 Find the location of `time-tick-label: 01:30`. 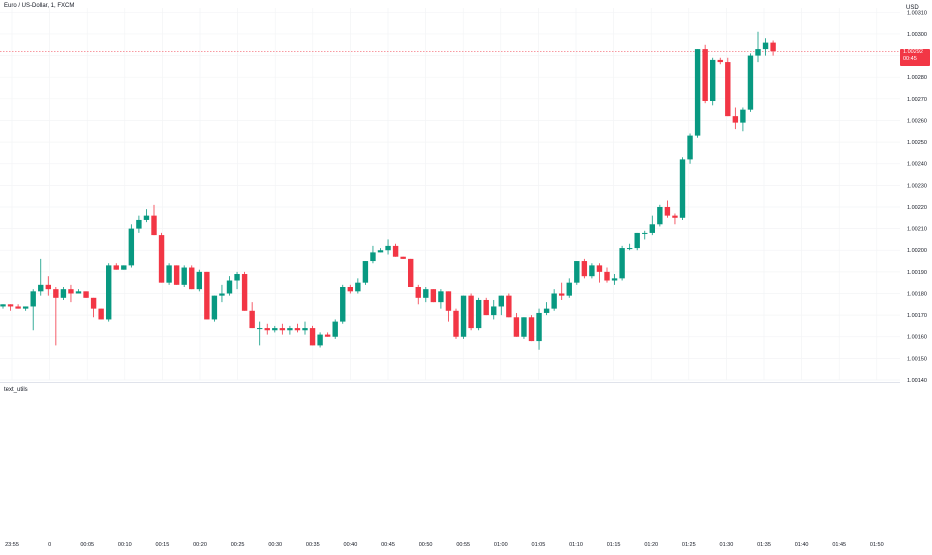

time-tick-label: 01:30 is located at coordinates (727, 545).